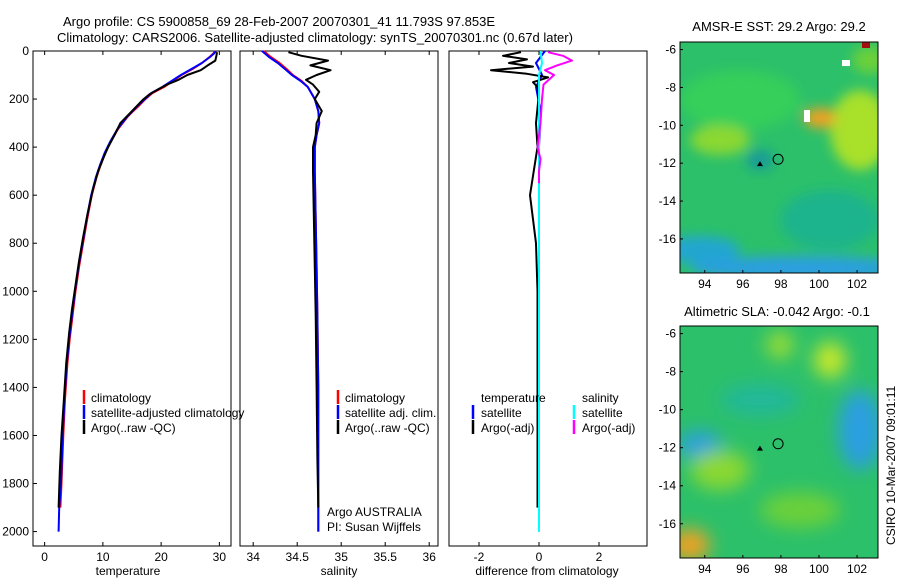  What do you see at coordinates (513, 398) in the screenshot?
I see `legend-title-temperature: temperature` at bounding box center [513, 398].